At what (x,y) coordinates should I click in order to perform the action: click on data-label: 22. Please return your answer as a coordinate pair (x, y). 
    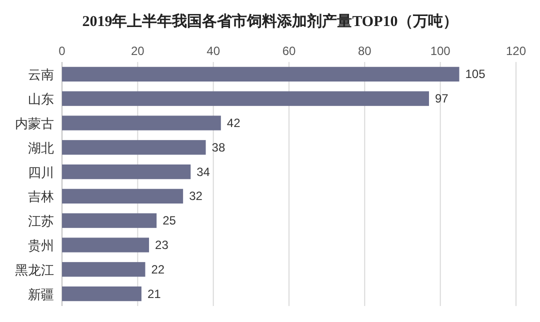
    Looking at the image, I should click on (158, 269).